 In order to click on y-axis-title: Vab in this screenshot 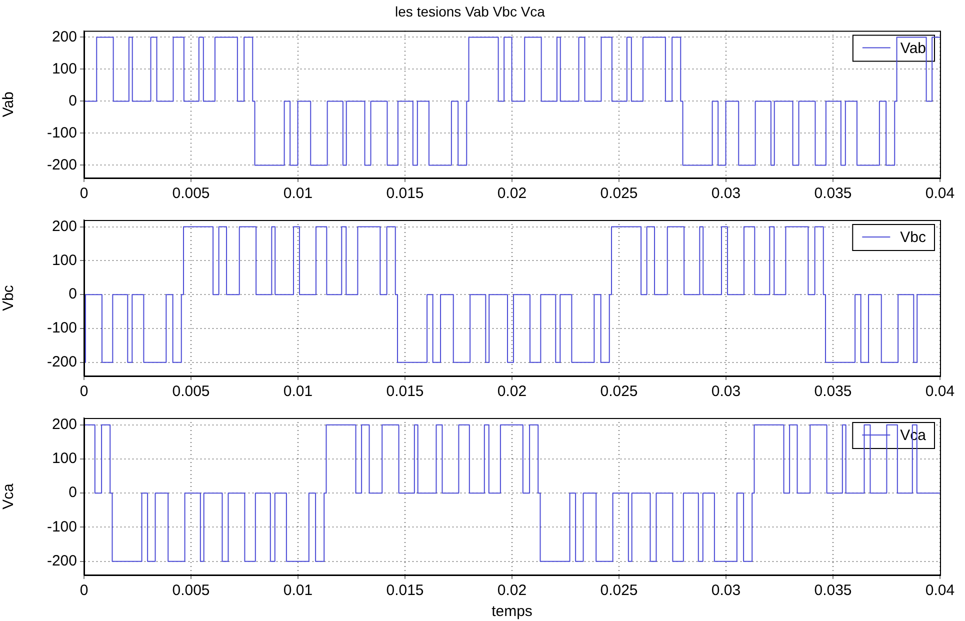, I will do `click(9, 105)`.